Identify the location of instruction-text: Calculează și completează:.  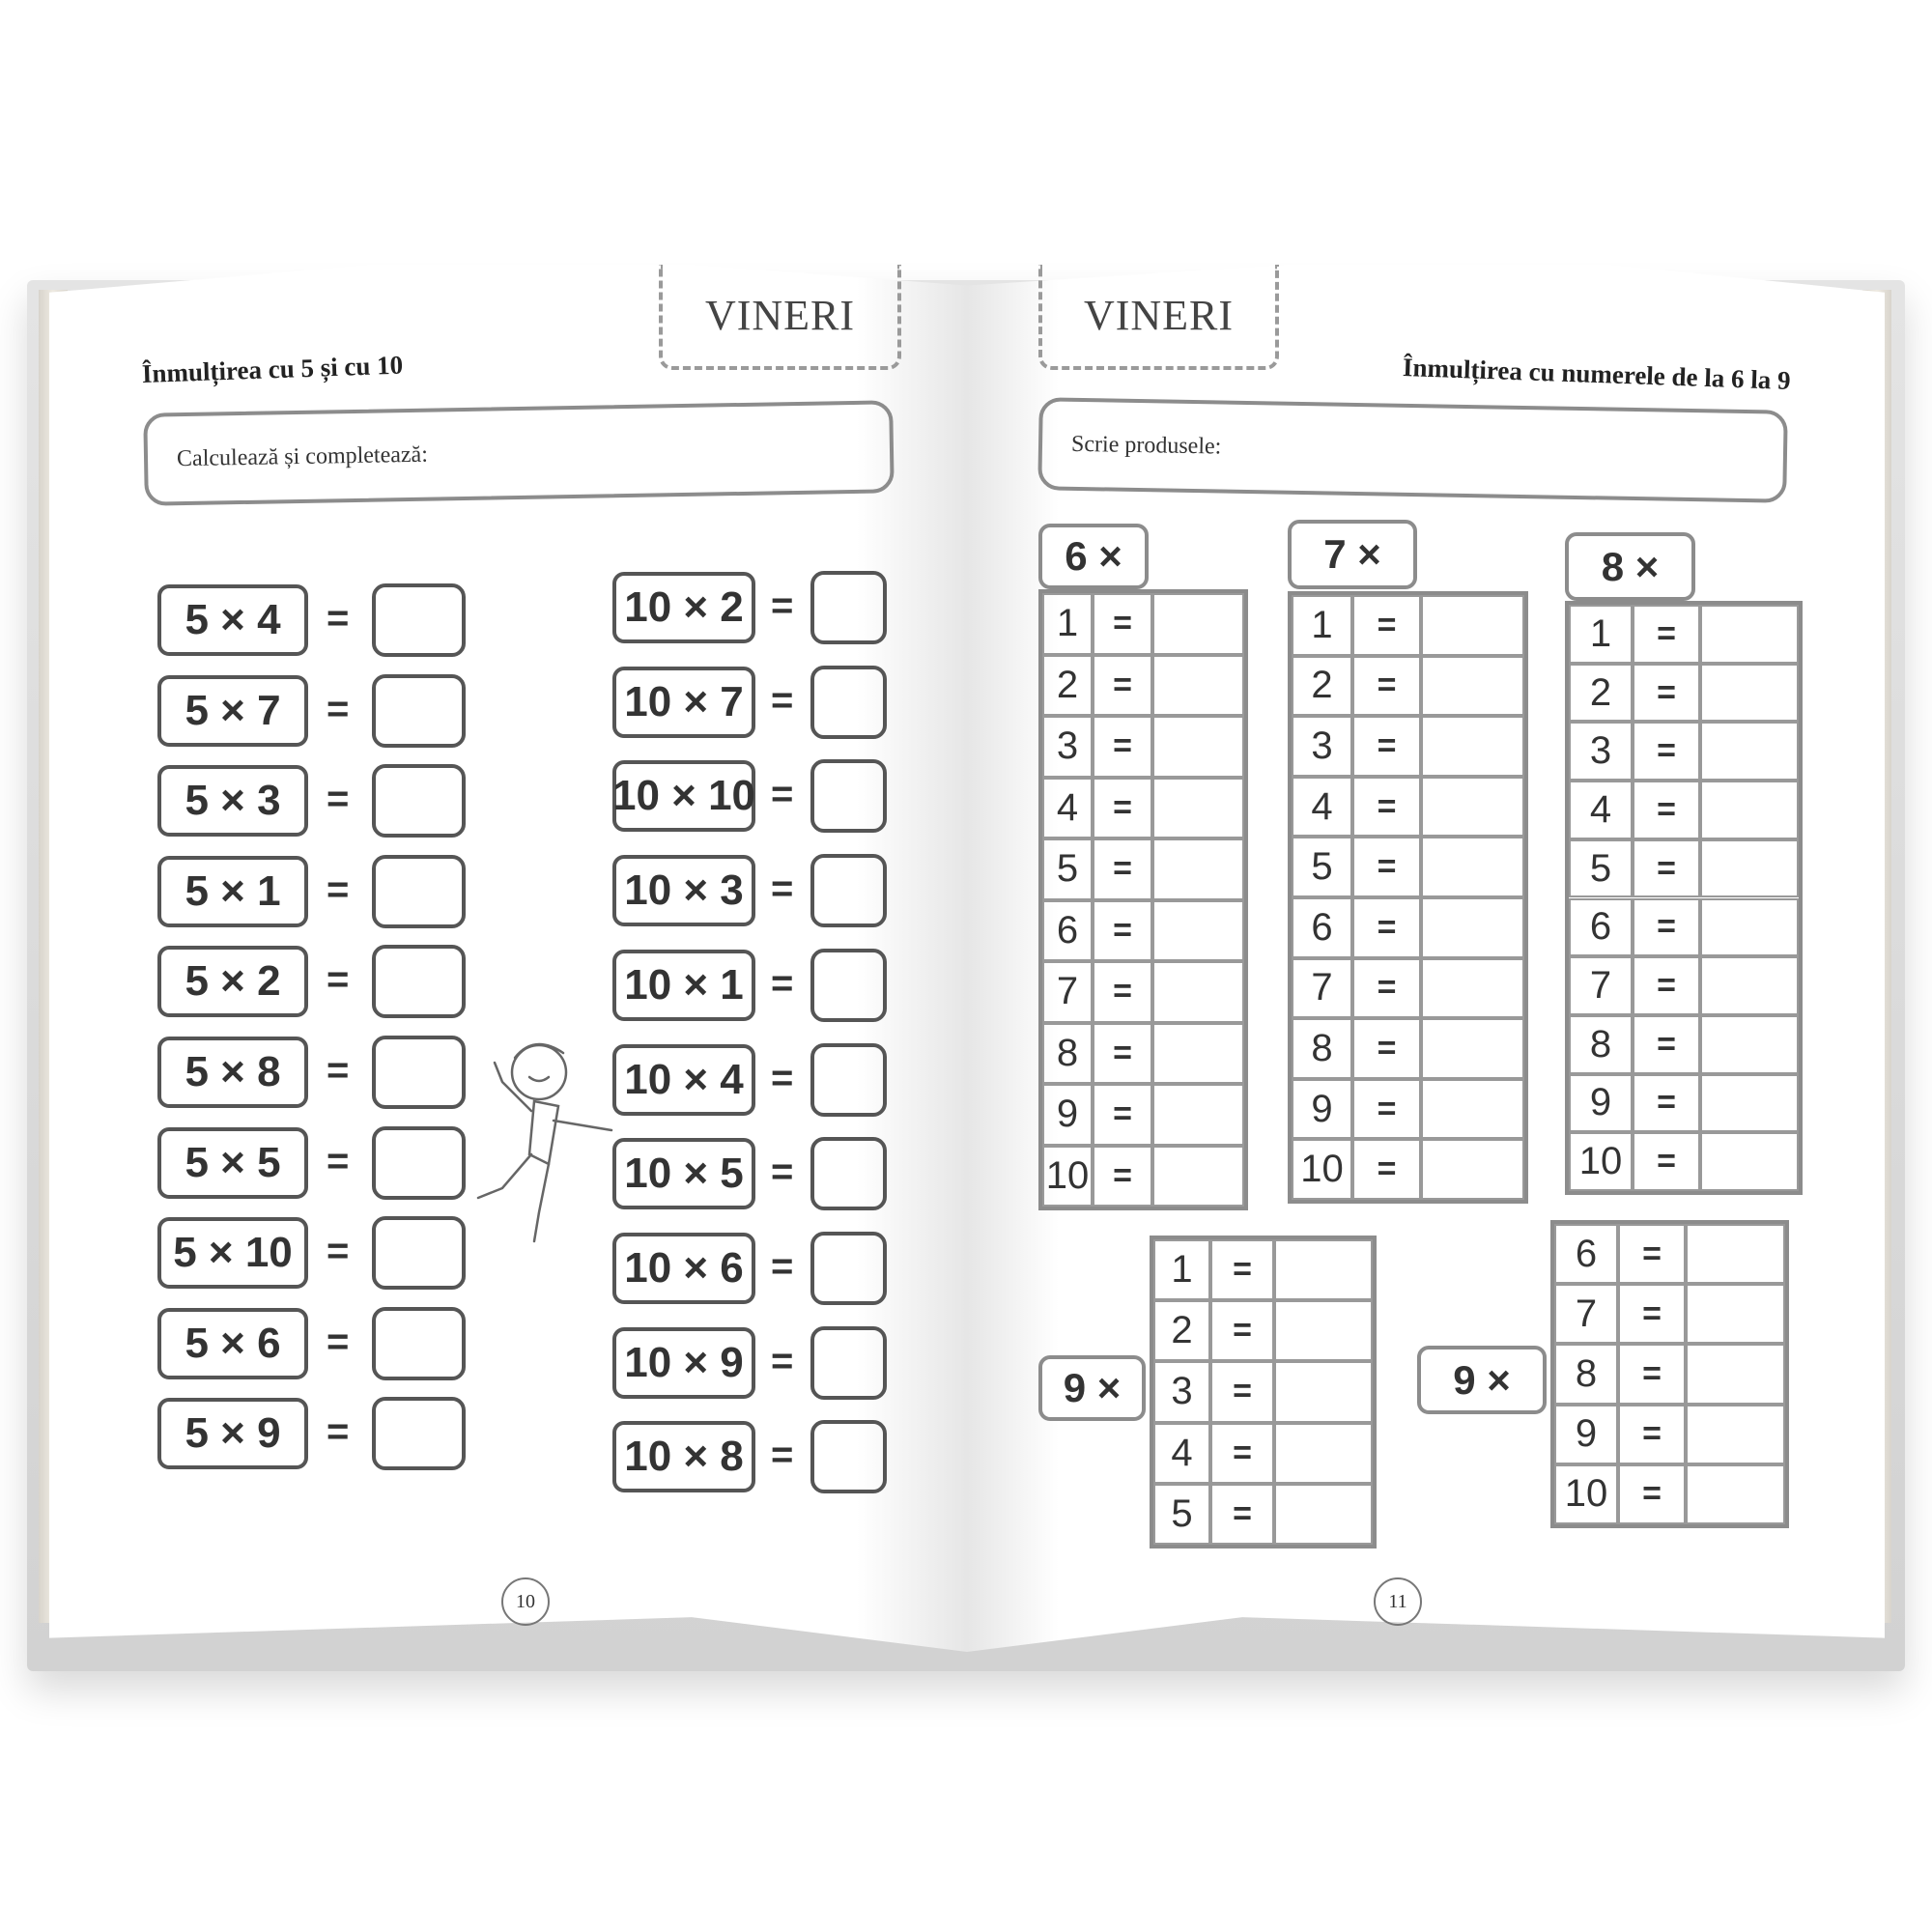
(302, 456).